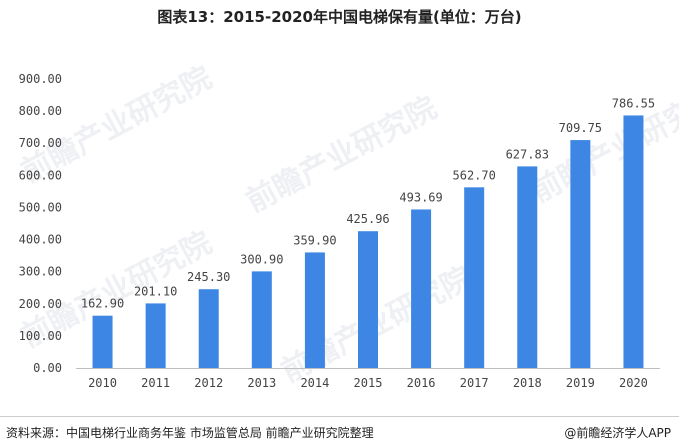 The image size is (679, 448). Describe the element at coordinates (474, 383) in the screenshot. I see `x-tick-label: 2017` at that location.